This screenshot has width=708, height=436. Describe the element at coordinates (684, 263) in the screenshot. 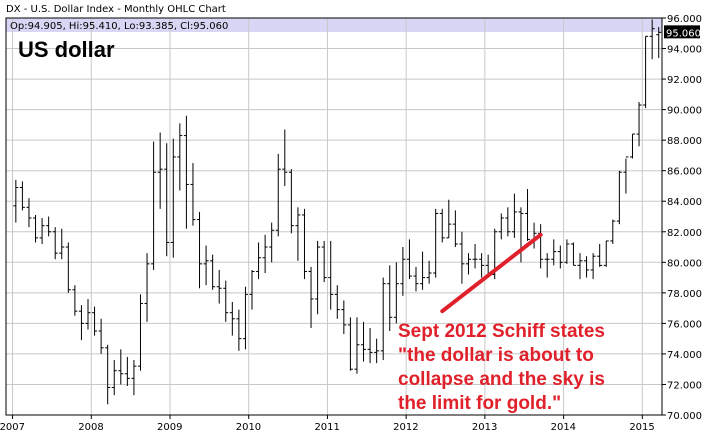

I see `y-tick-label: 80.000` at that location.